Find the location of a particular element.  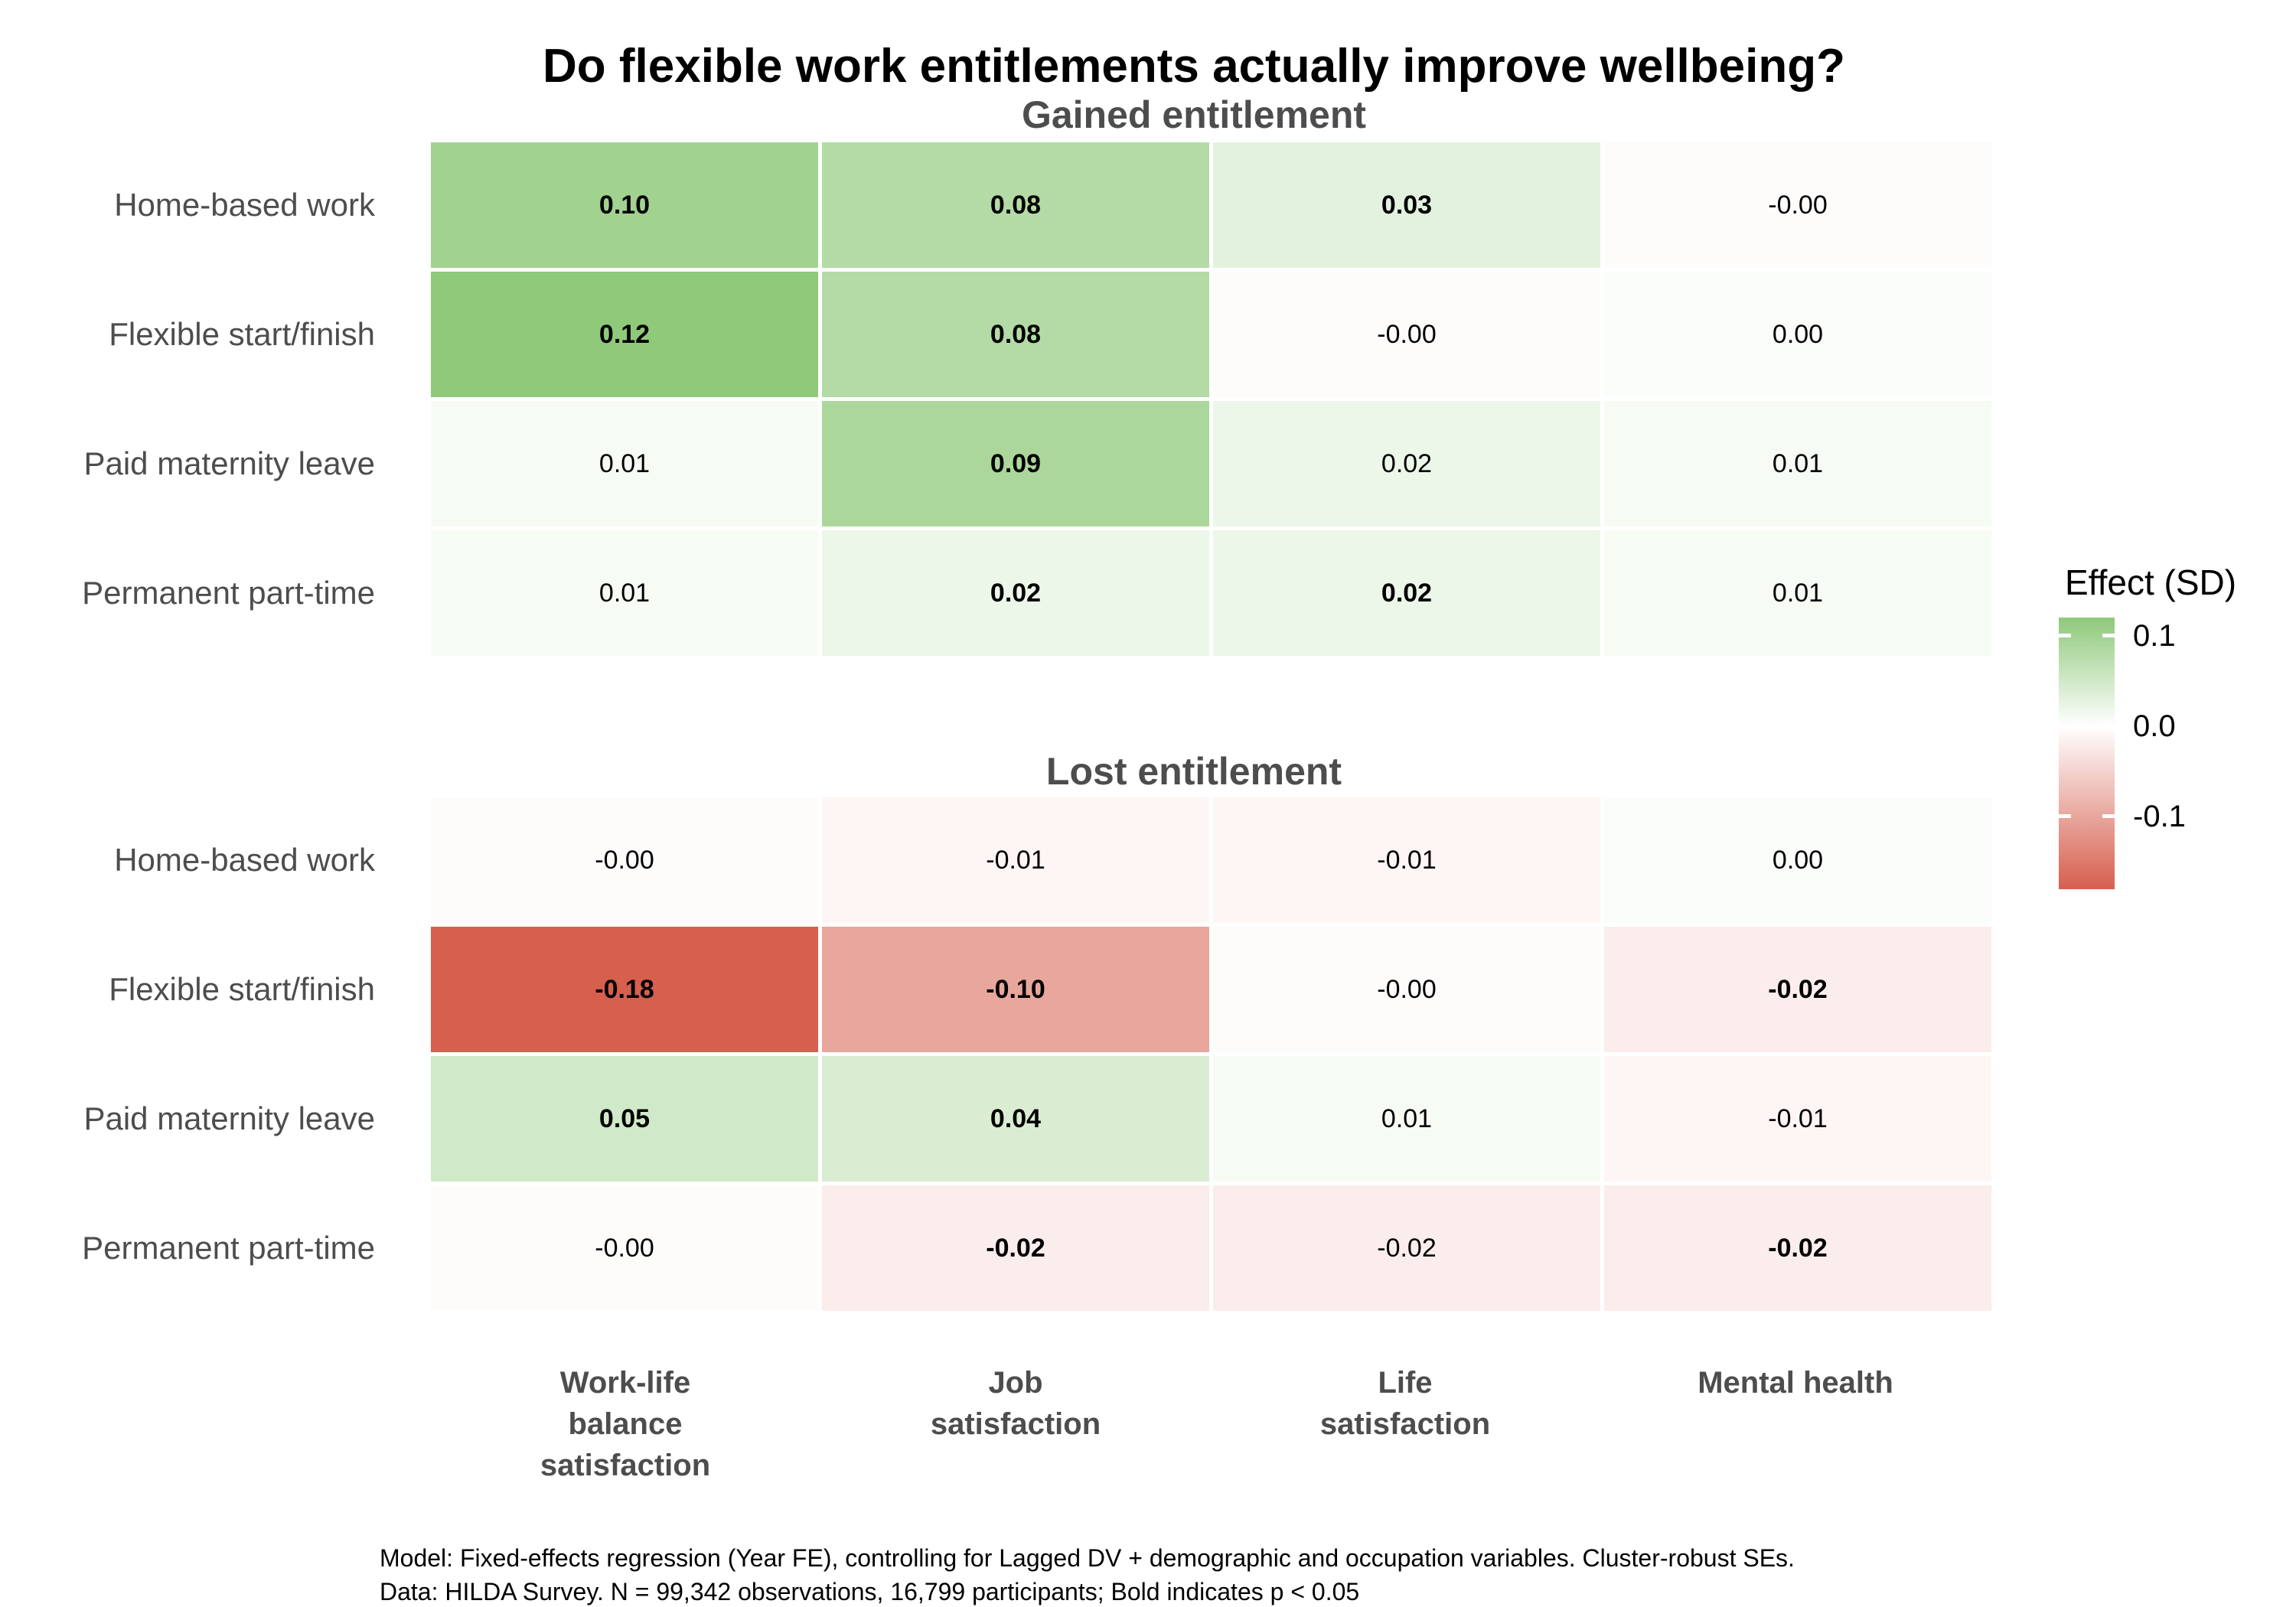

legend-title: Effect (SD) is located at coordinates (2150, 582).